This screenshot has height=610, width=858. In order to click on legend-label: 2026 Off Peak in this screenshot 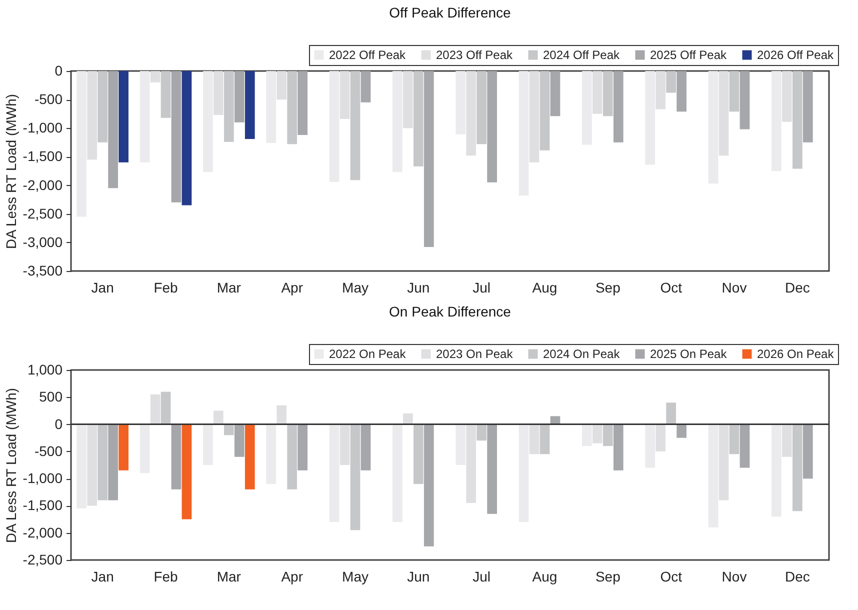, I will do `click(795, 55)`.